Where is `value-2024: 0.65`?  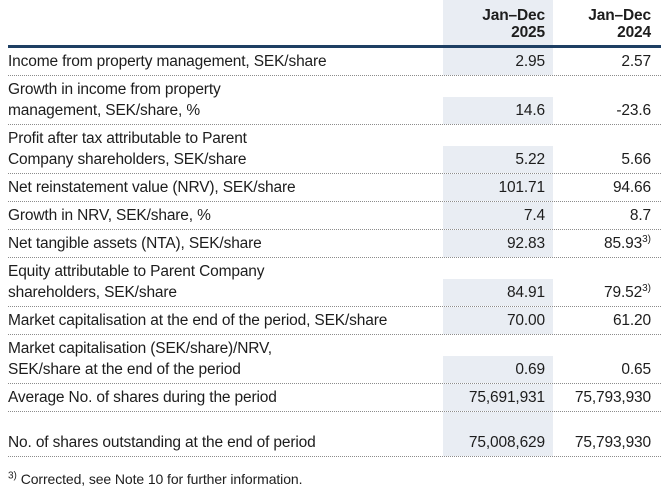 value-2024: 0.65 is located at coordinates (636, 369).